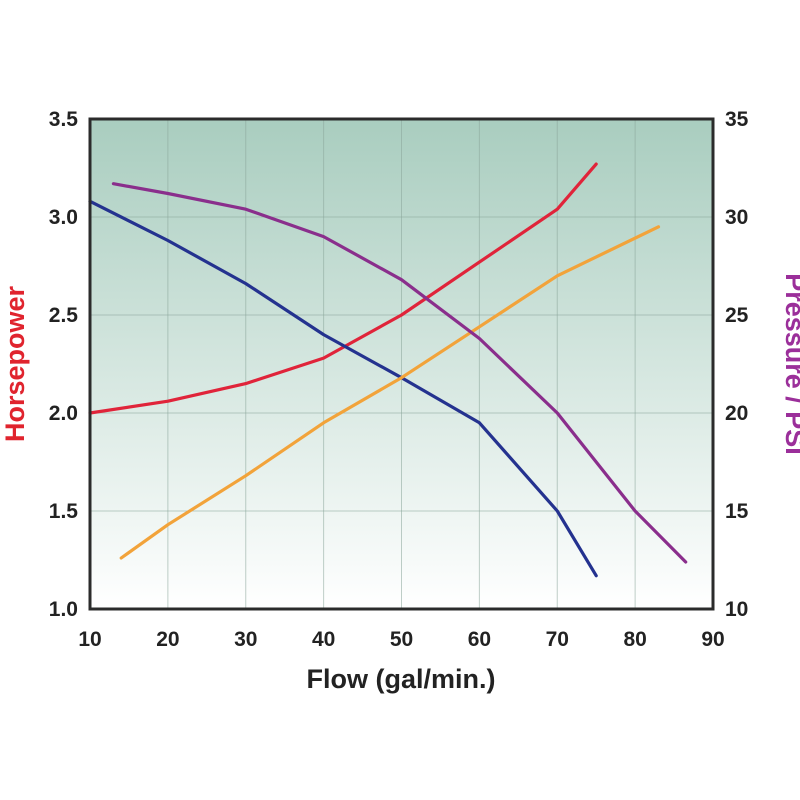 The width and height of the screenshot is (800, 800). What do you see at coordinates (63, 609) in the screenshot?
I see `left-y-tick-label: 1.0` at bounding box center [63, 609].